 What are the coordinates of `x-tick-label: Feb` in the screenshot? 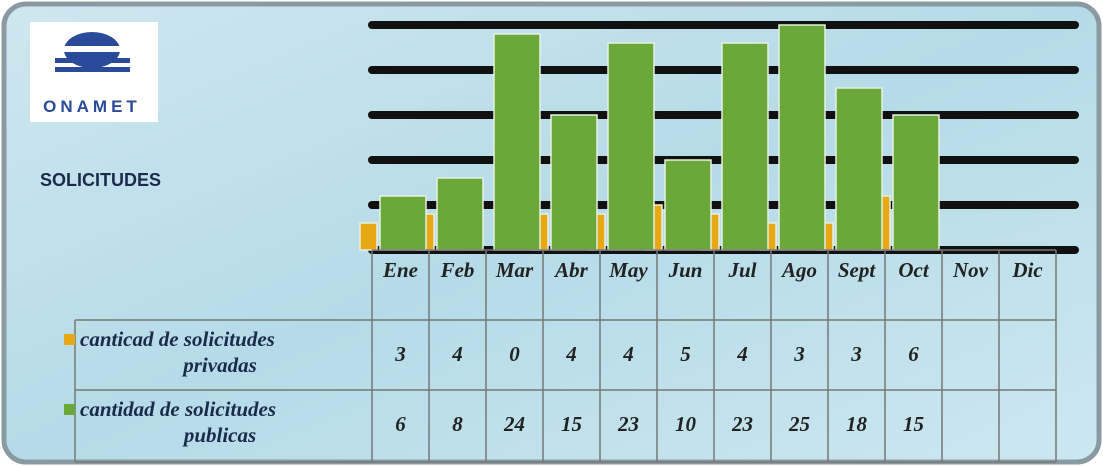 It's located at (457, 270).